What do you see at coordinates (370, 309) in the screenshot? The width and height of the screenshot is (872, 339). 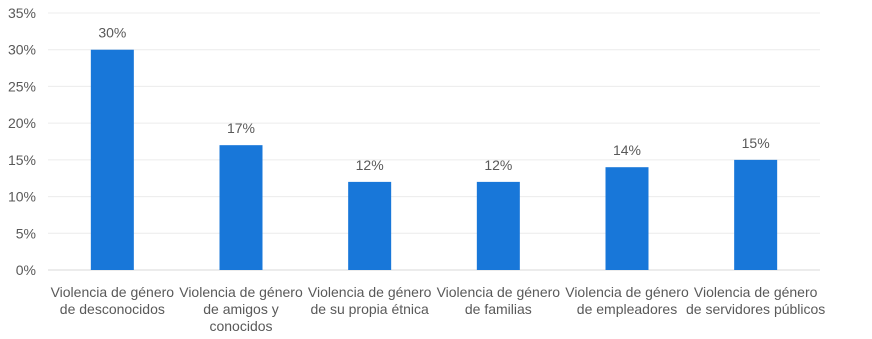 I see `x-tick-label-line: de su propia étnica` at bounding box center [370, 309].